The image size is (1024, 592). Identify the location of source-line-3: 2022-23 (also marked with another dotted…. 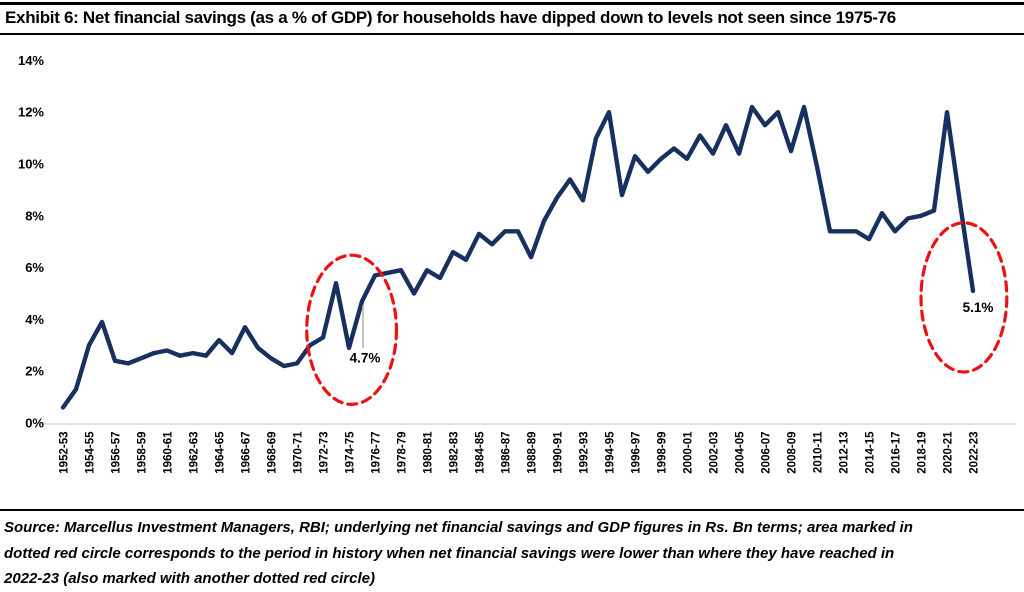
(189, 578).